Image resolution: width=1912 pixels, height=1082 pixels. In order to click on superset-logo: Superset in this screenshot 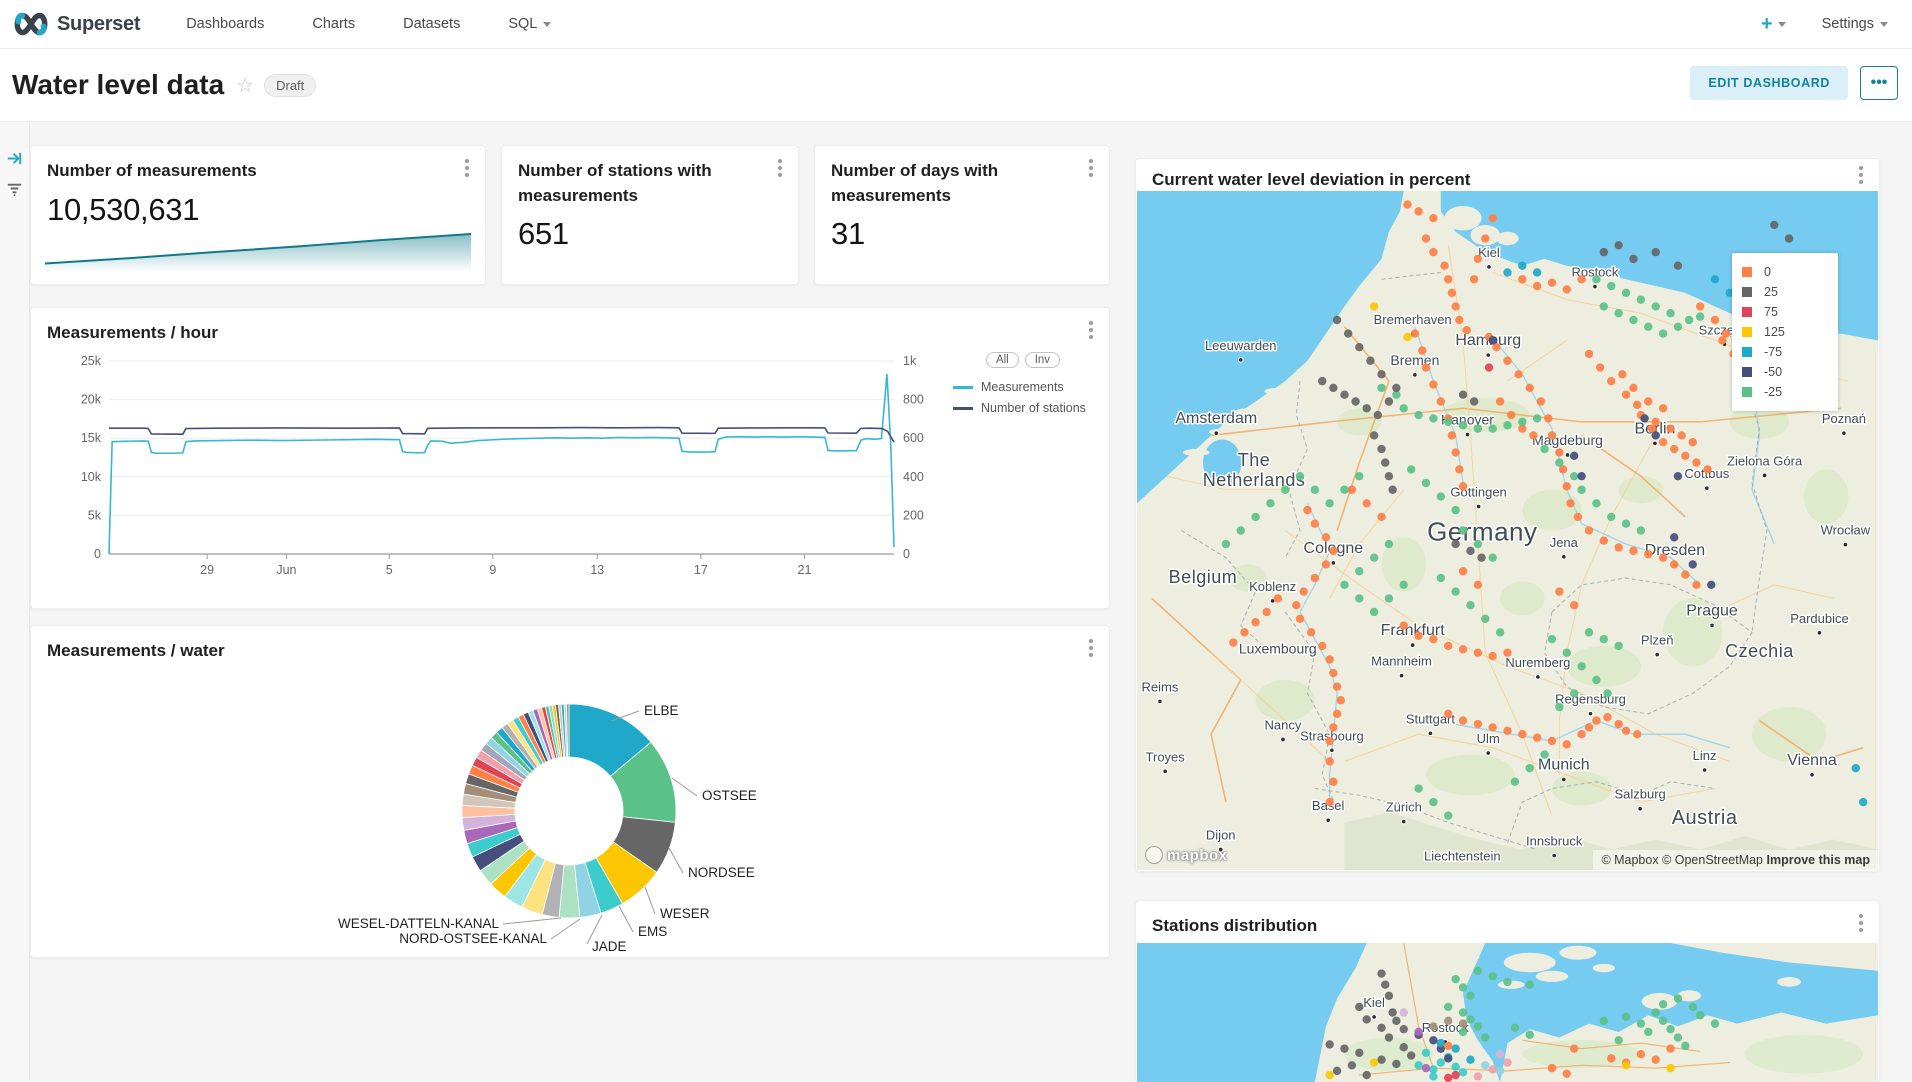, I will do `click(77, 24)`.